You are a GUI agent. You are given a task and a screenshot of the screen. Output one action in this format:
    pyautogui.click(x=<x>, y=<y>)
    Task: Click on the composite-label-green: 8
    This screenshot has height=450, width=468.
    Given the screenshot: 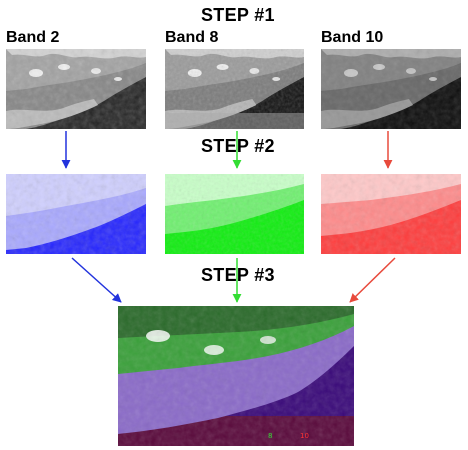 What is the action you would take?
    pyautogui.click(x=270, y=436)
    